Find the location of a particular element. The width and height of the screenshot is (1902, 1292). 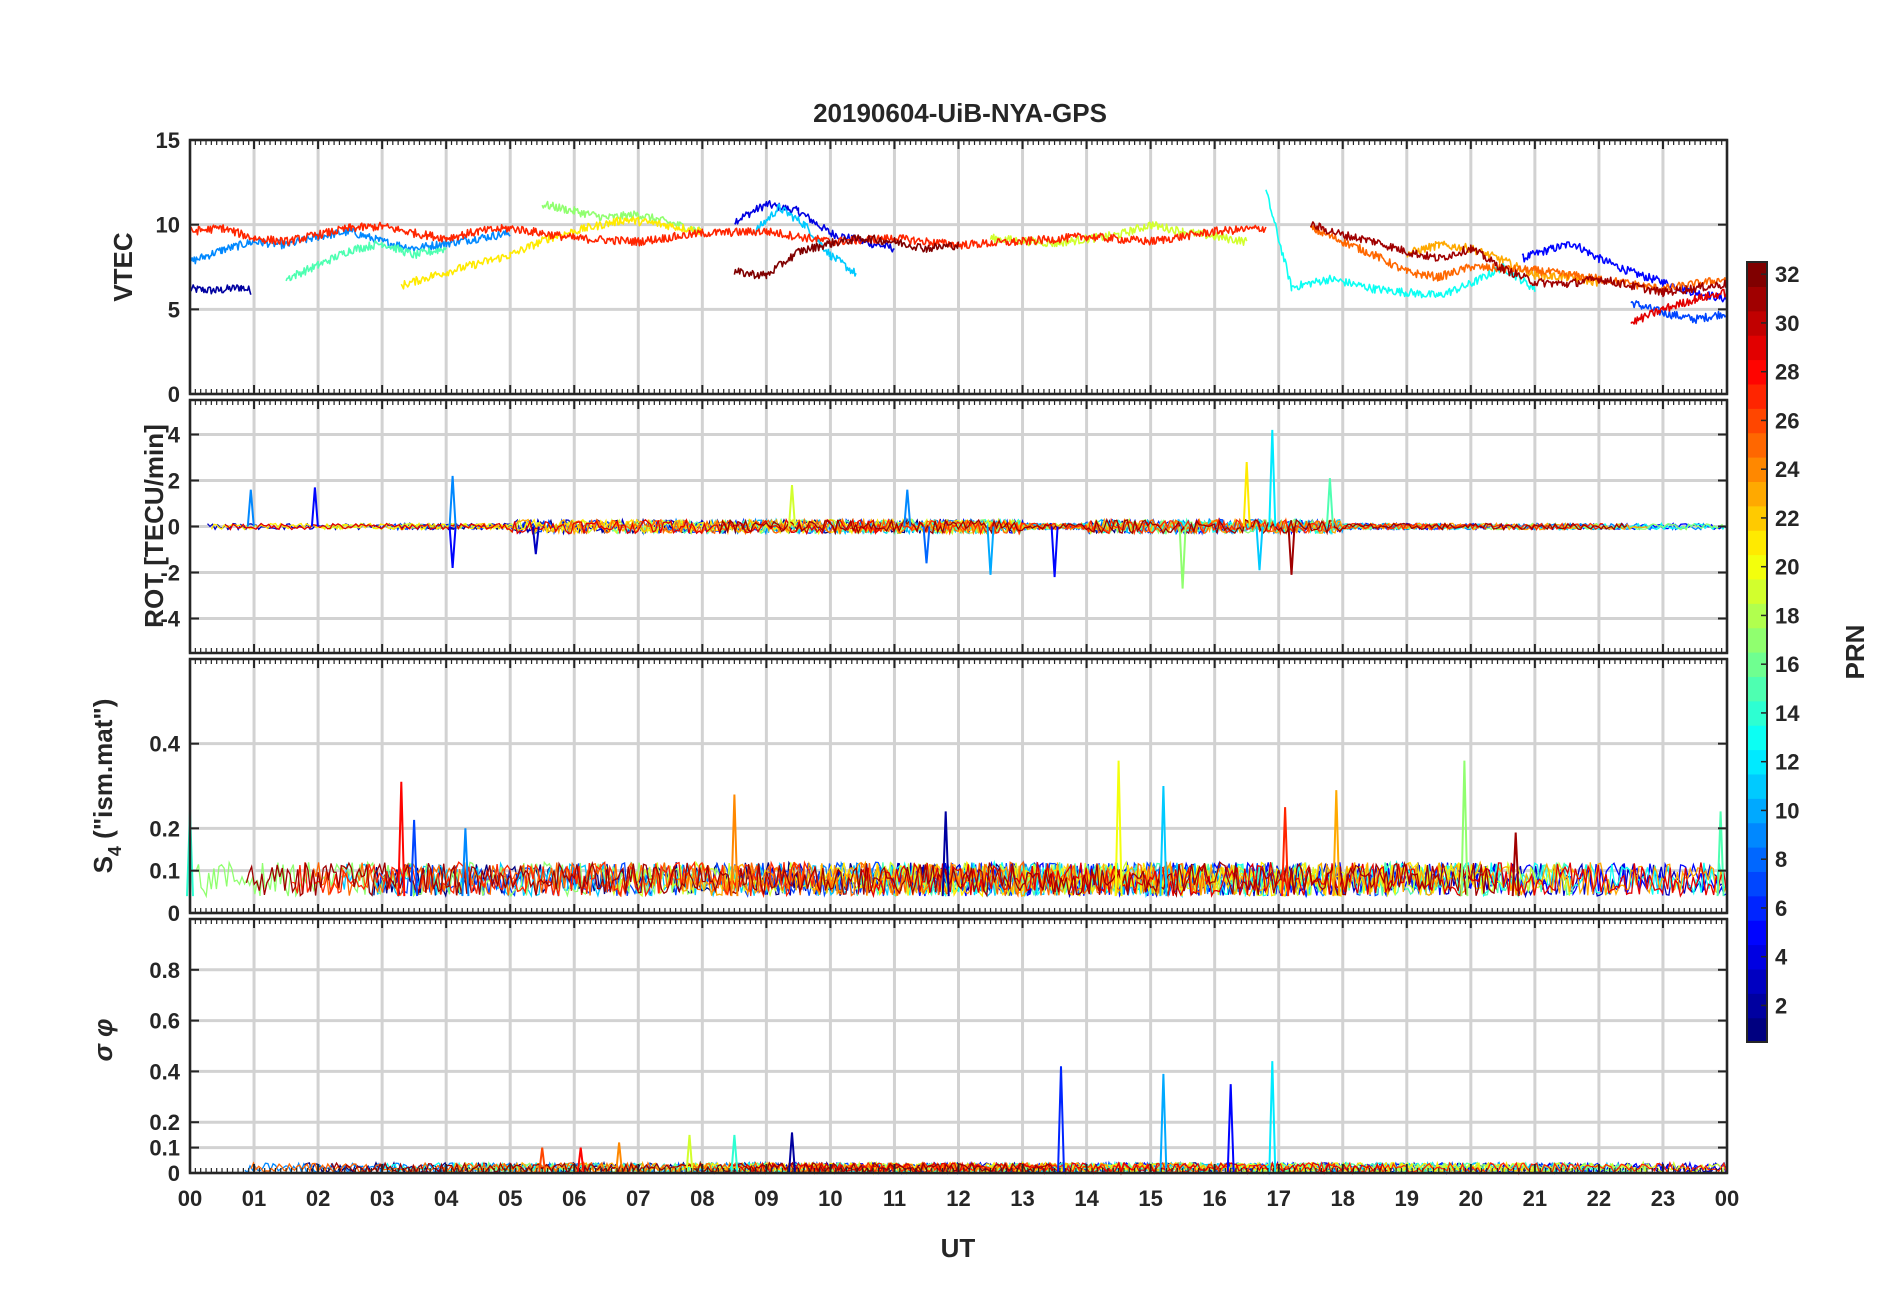

vtec-series-group is located at coordinates (958, 257).